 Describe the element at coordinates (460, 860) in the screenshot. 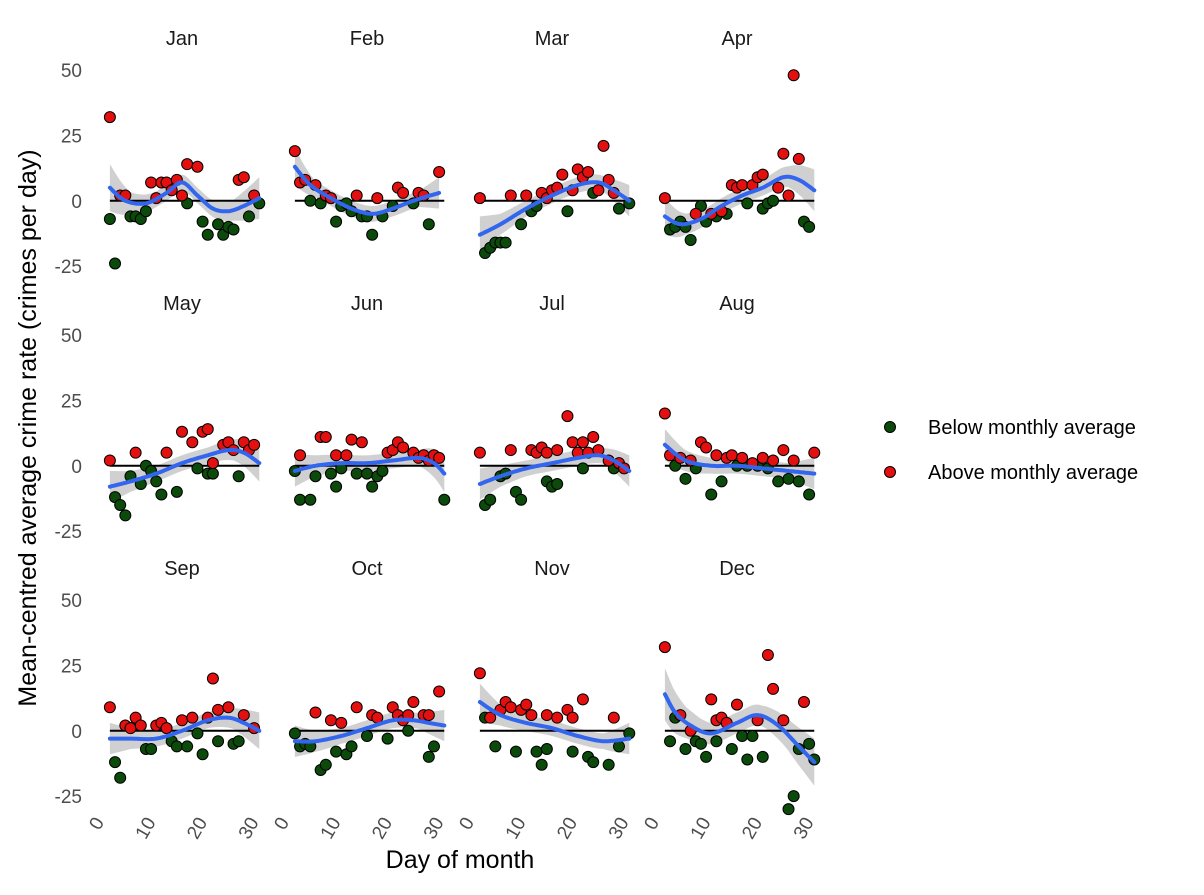

I see `x-axis-title: Day of month` at that location.